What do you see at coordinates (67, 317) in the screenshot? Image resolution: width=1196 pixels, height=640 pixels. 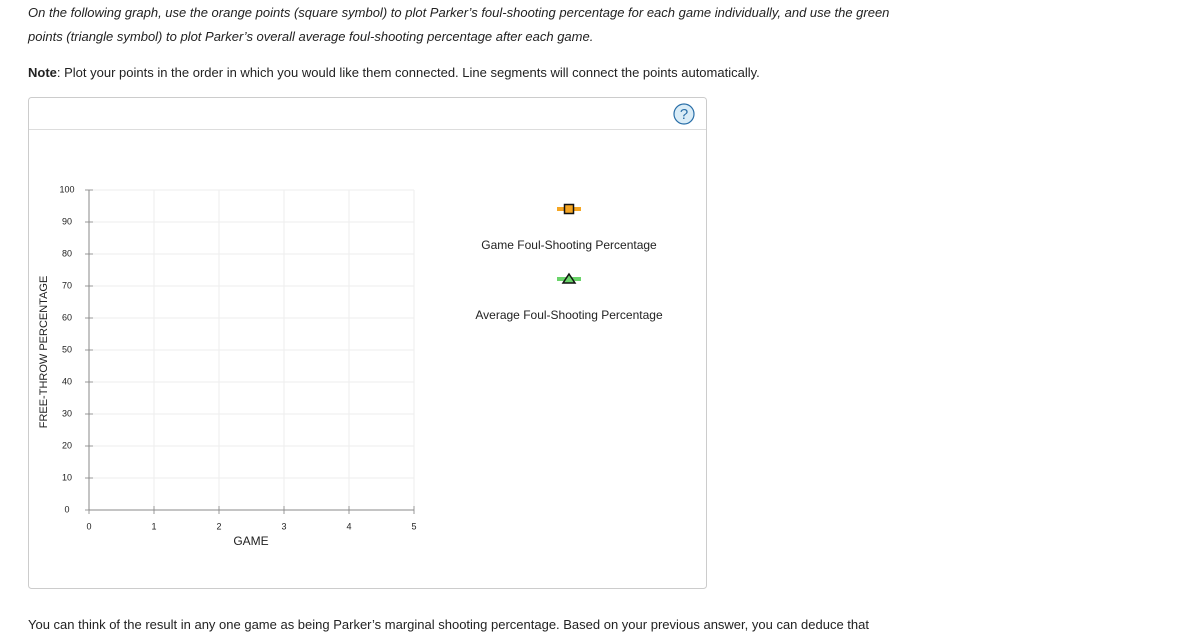 I see `y-tick-label: 60` at bounding box center [67, 317].